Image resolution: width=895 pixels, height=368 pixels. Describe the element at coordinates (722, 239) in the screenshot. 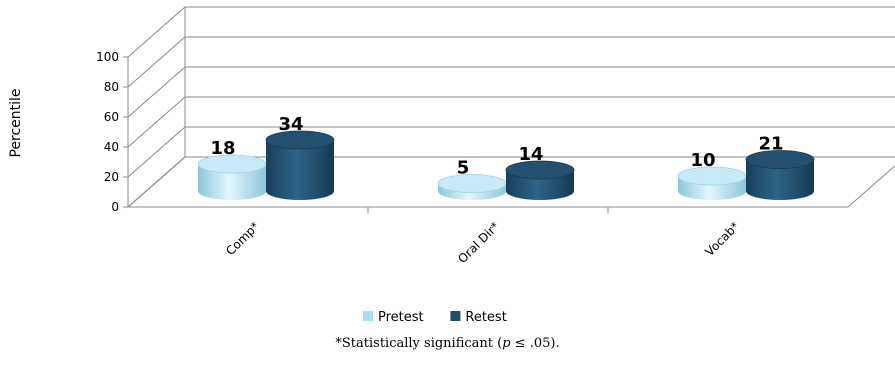

I see `category-label: Vocab*` at that location.